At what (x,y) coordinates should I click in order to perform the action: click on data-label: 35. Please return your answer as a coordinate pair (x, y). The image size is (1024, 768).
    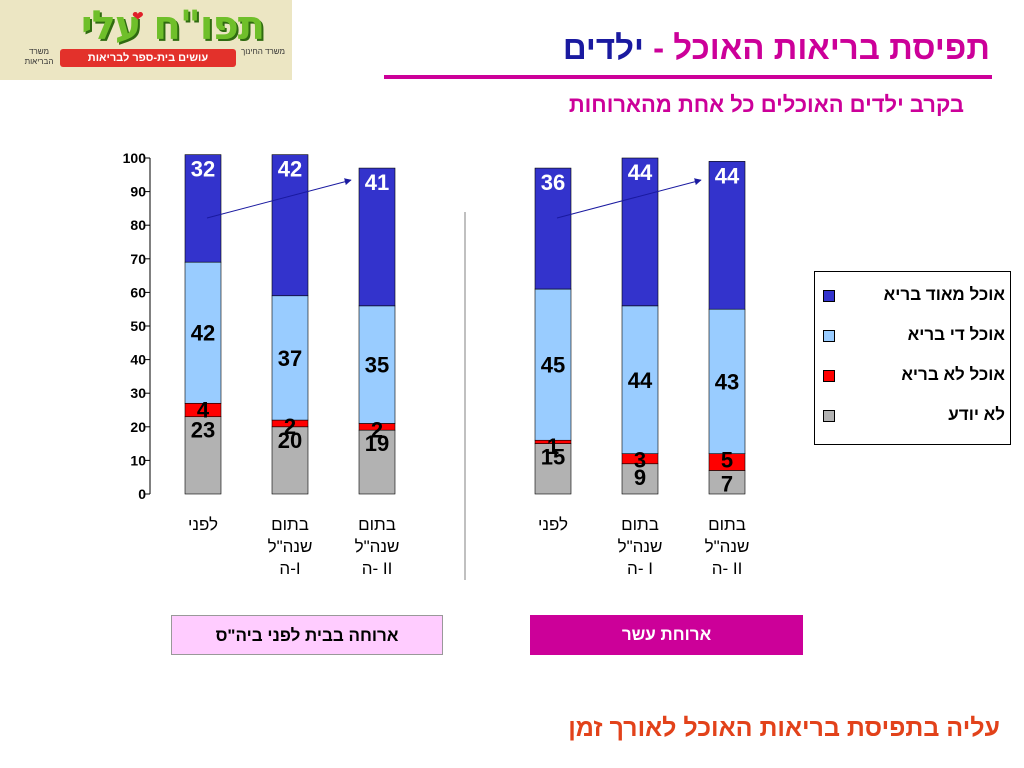
    Looking at the image, I should click on (377, 365).